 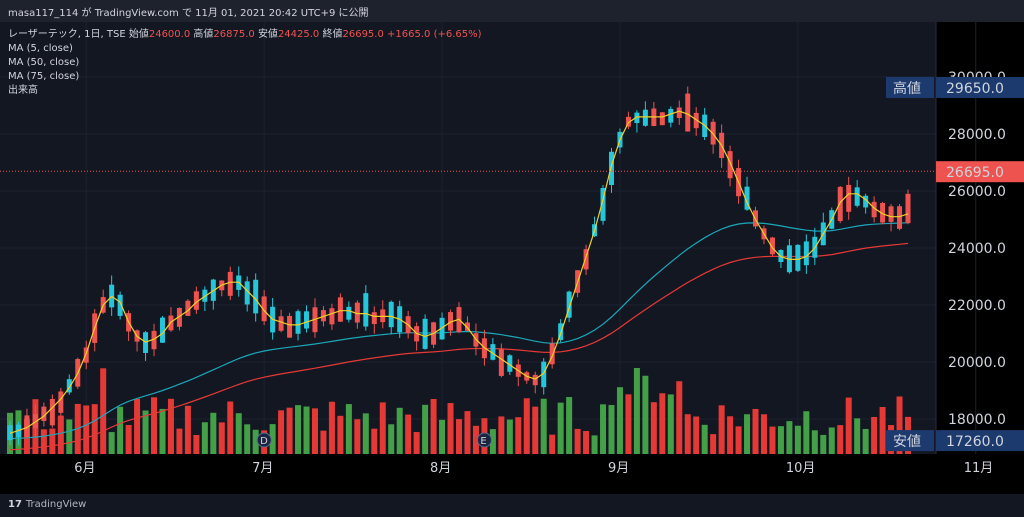 What do you see at coordinates (298, 34) in the screenshot?
I see `low-value: 24425.0` at bounding box center [298, 34].